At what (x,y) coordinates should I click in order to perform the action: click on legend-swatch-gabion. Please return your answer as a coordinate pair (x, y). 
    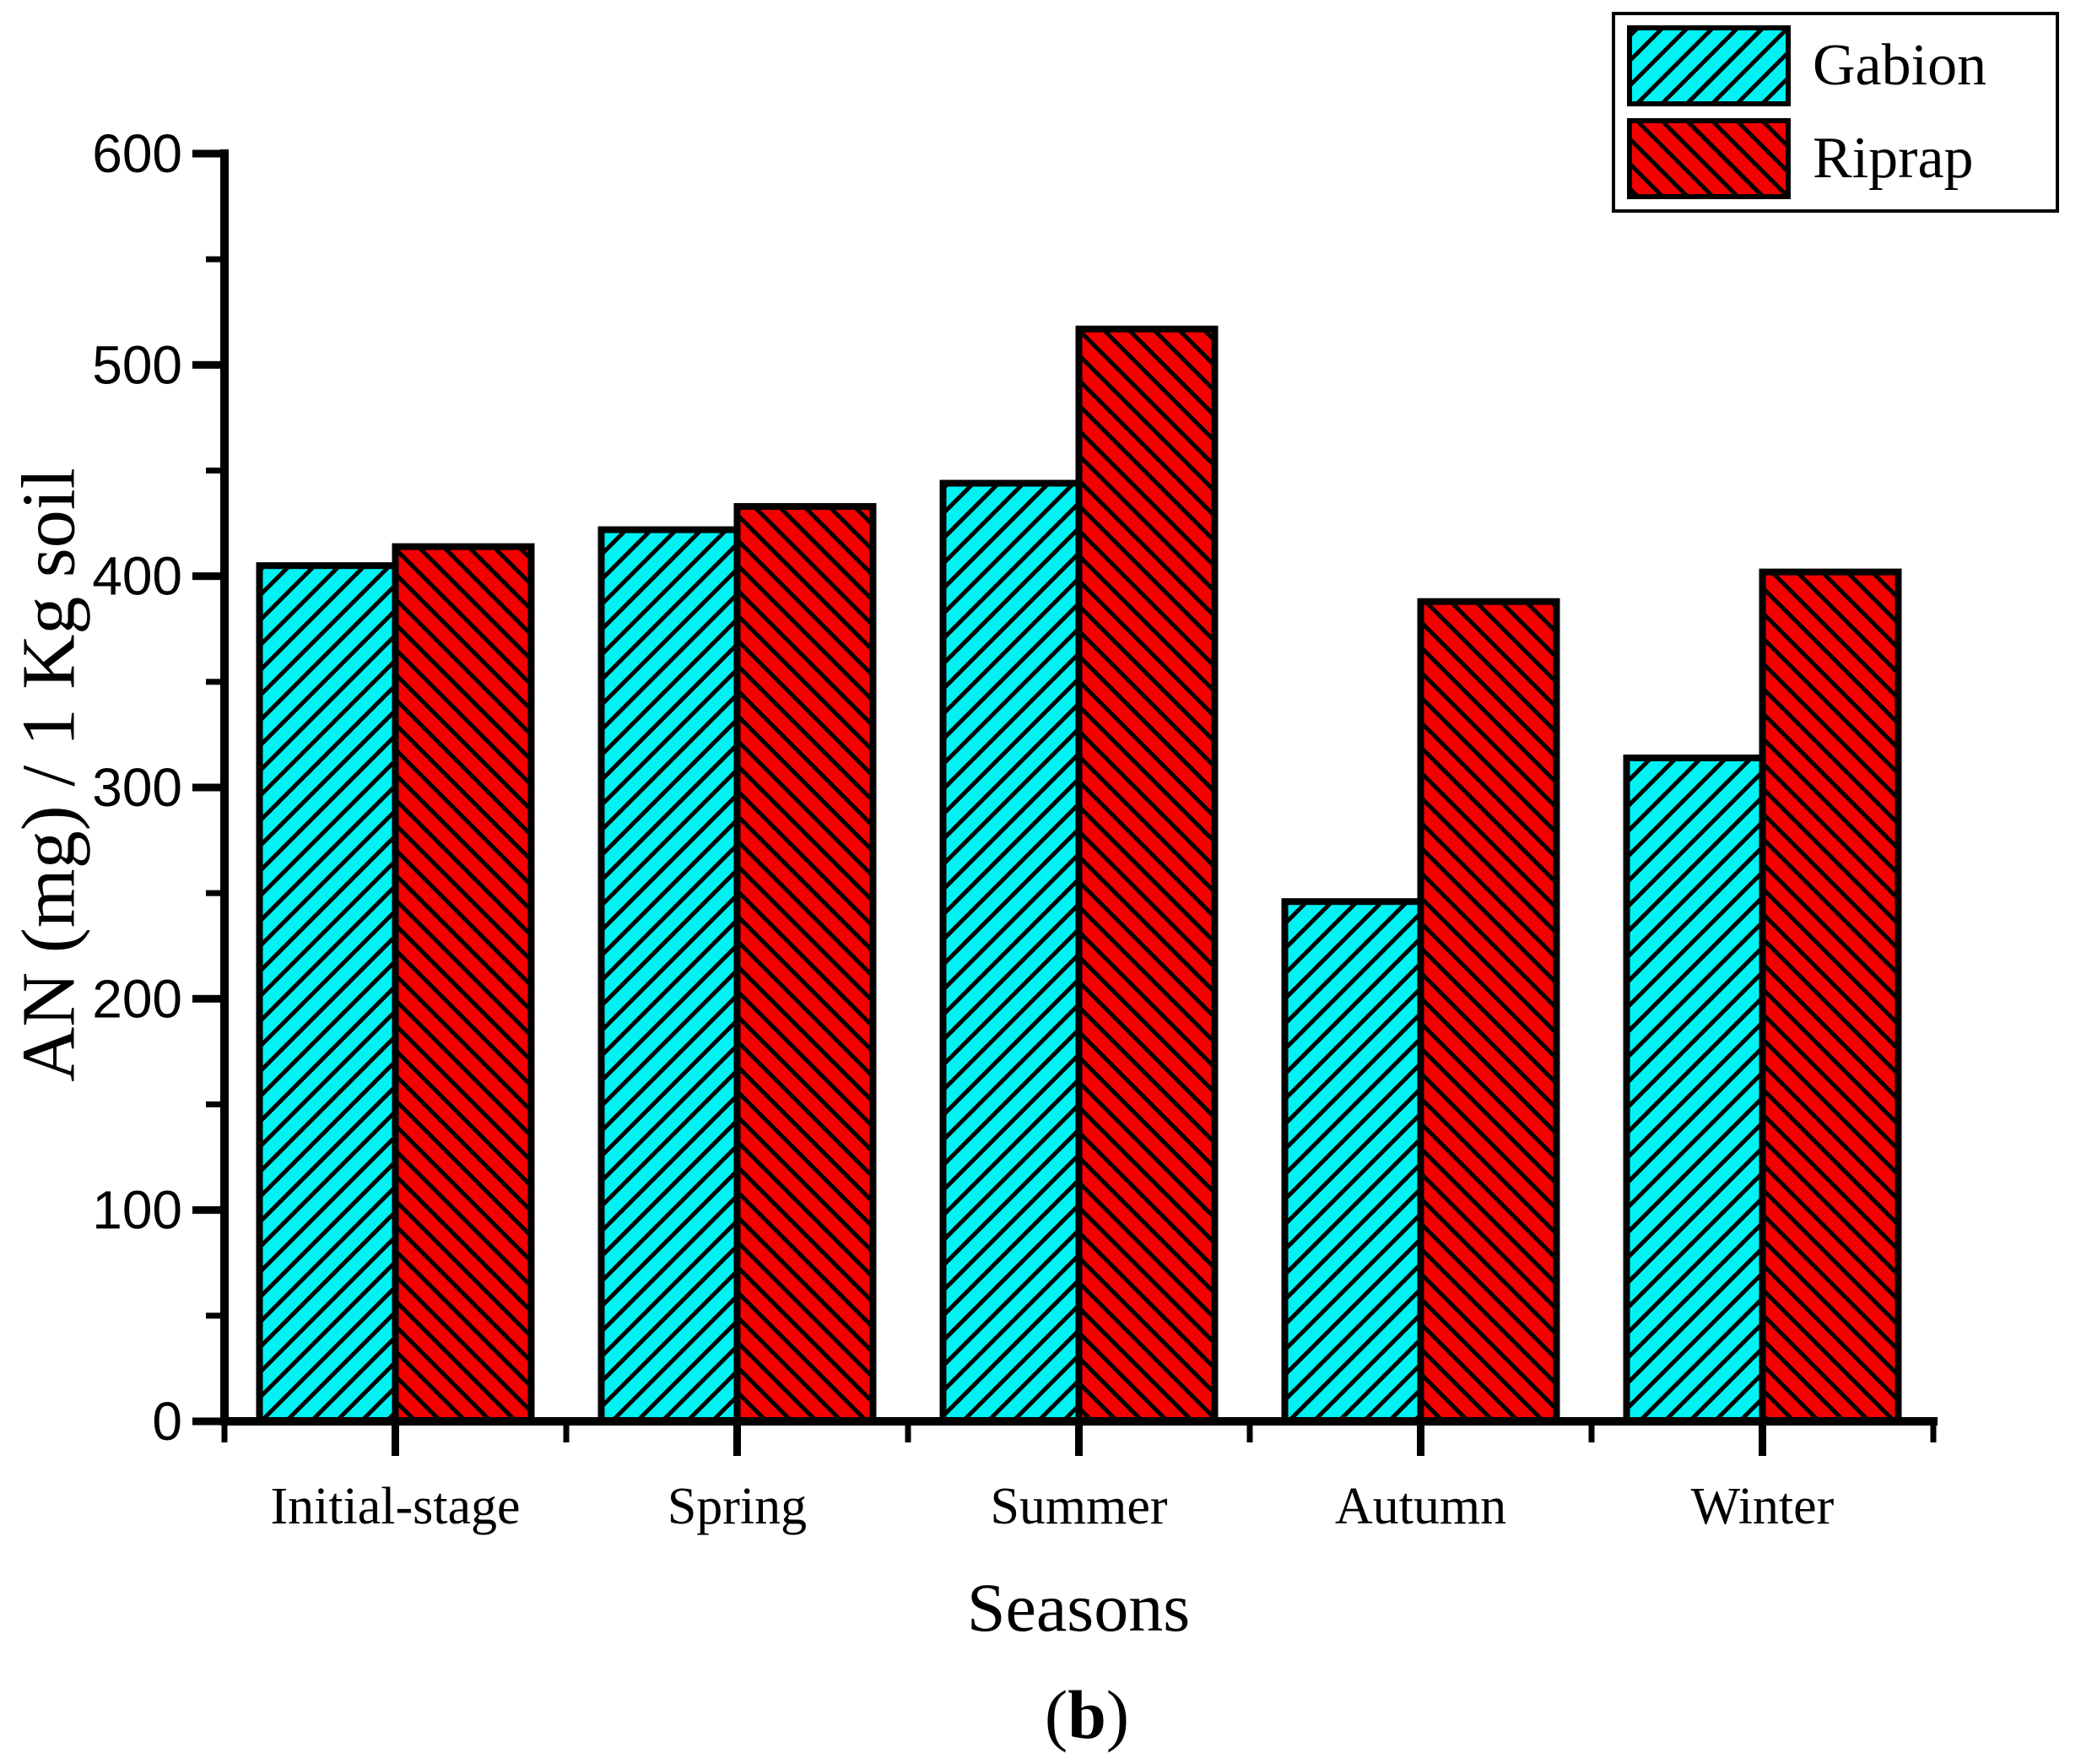
    Looking at the image, I should click on (1709, 65).